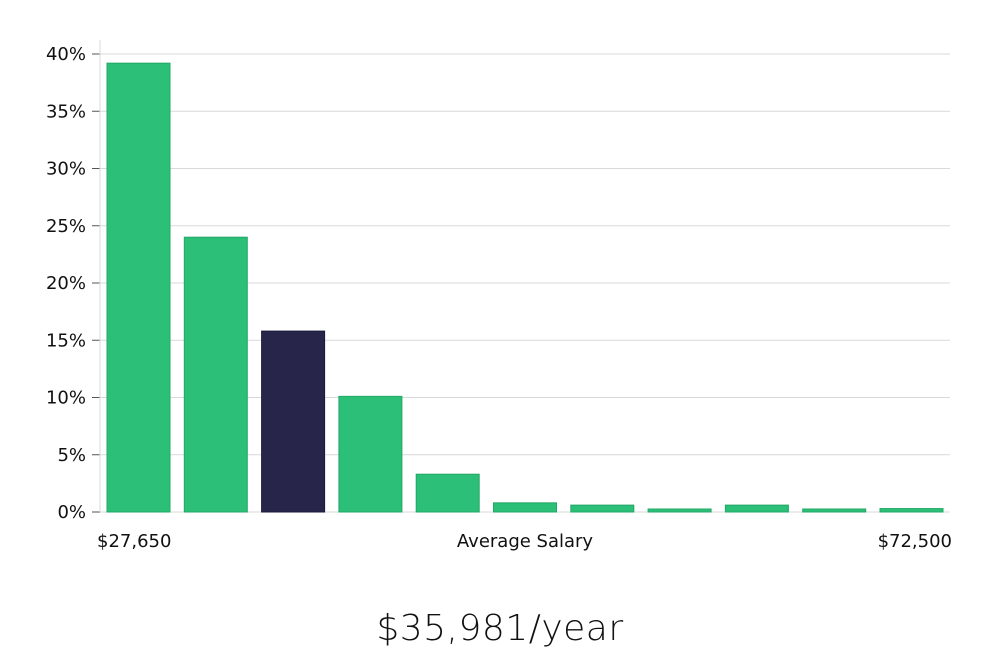 The width and height of the screenshot is (1000, 660). I want to click on y-tick-label: 30%, so click(66, 169).